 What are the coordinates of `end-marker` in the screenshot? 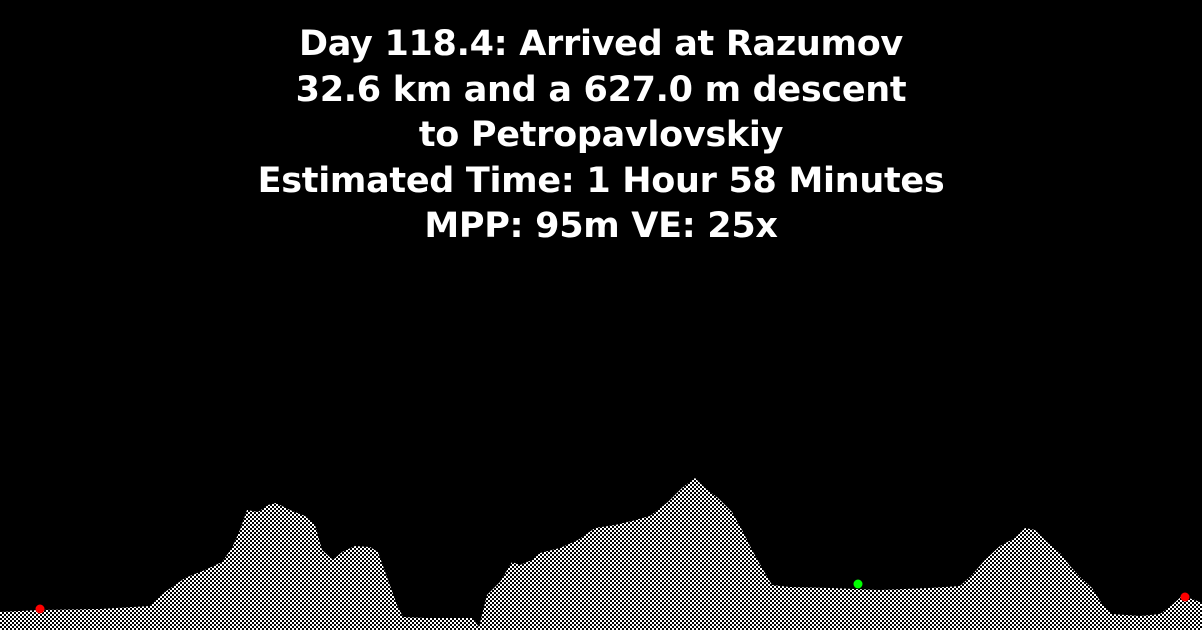 It's located at (1185, 597).